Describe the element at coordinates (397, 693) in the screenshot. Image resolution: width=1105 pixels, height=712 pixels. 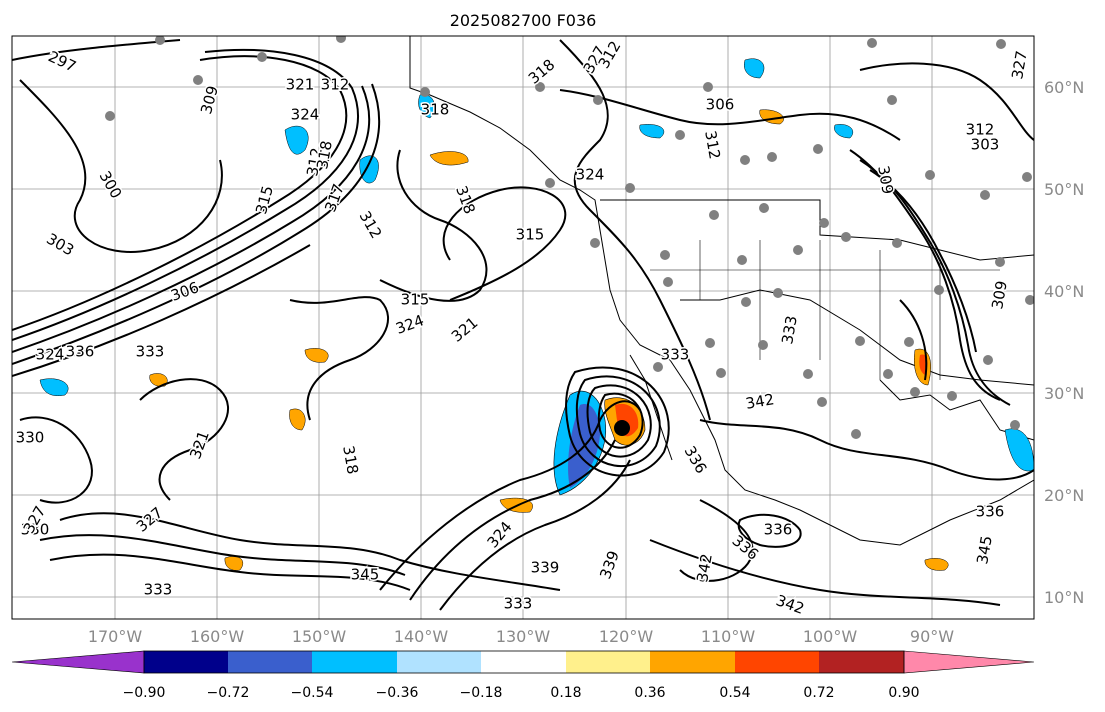
I see `colorbar-tick: −0.36` at that location.